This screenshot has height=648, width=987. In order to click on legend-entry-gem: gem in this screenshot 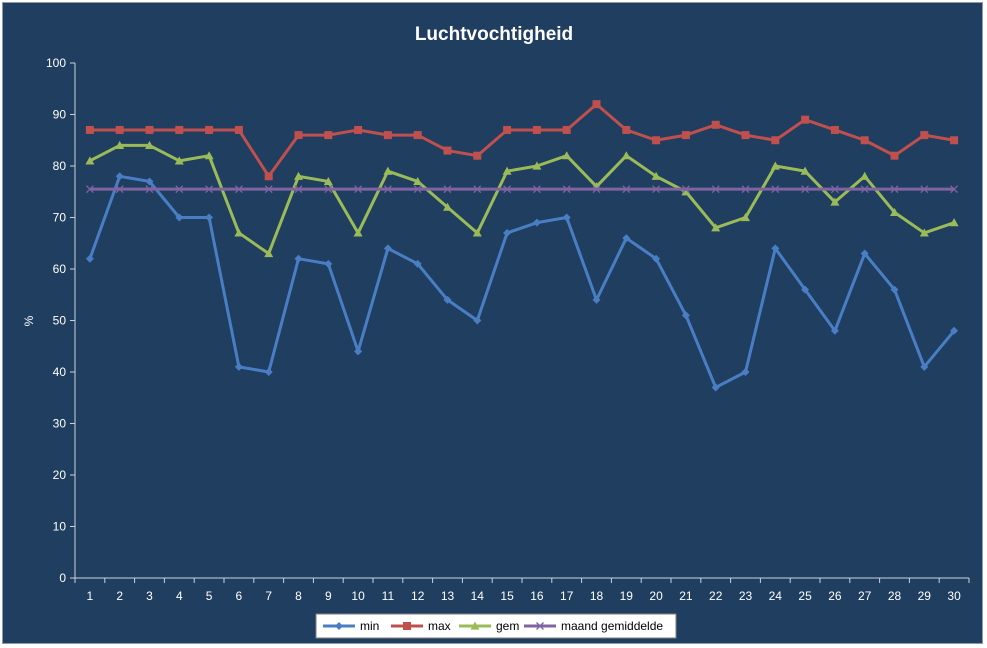, I will do `click(489, 626)`.